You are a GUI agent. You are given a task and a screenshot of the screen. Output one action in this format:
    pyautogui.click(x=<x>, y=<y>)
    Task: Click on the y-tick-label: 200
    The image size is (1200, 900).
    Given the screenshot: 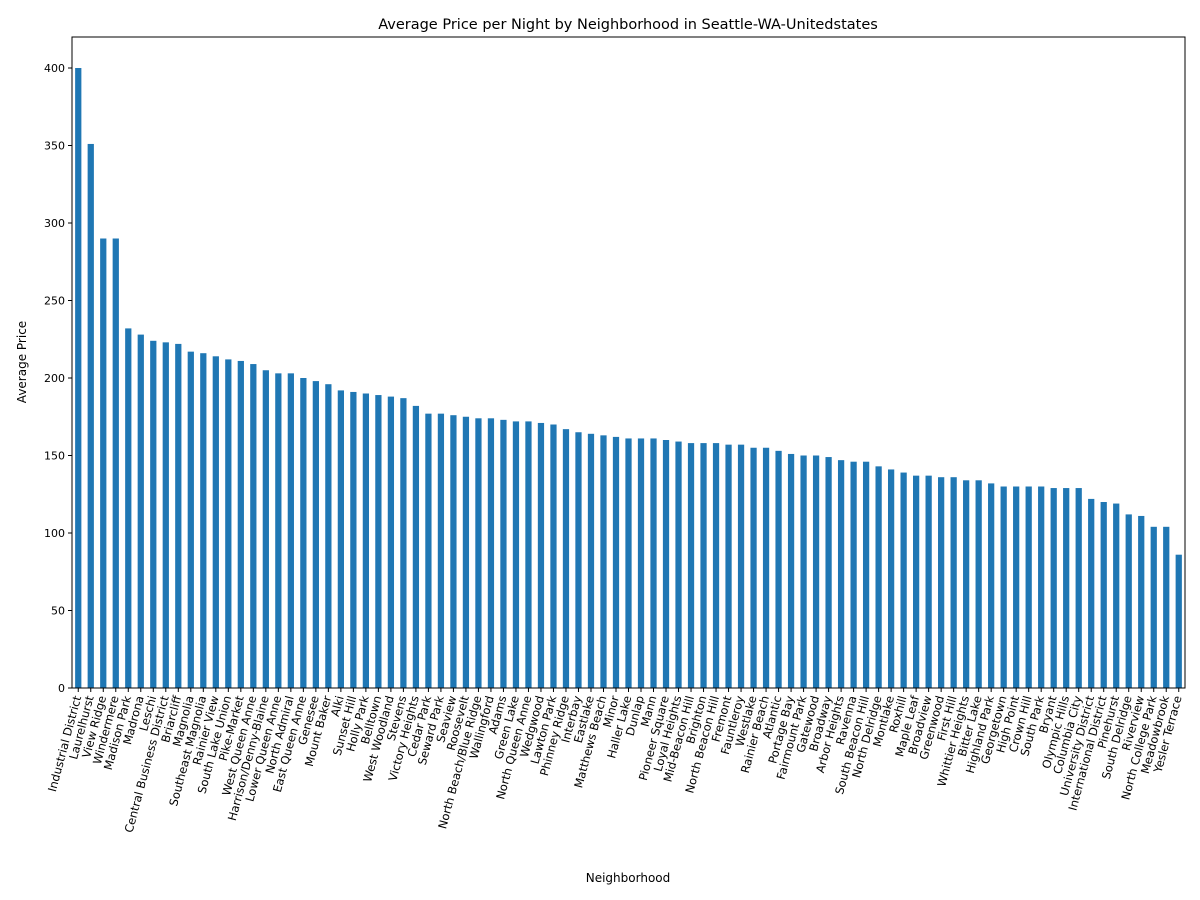 What is the action you would take?
    pyautogui.click(x=54, y=378)
    